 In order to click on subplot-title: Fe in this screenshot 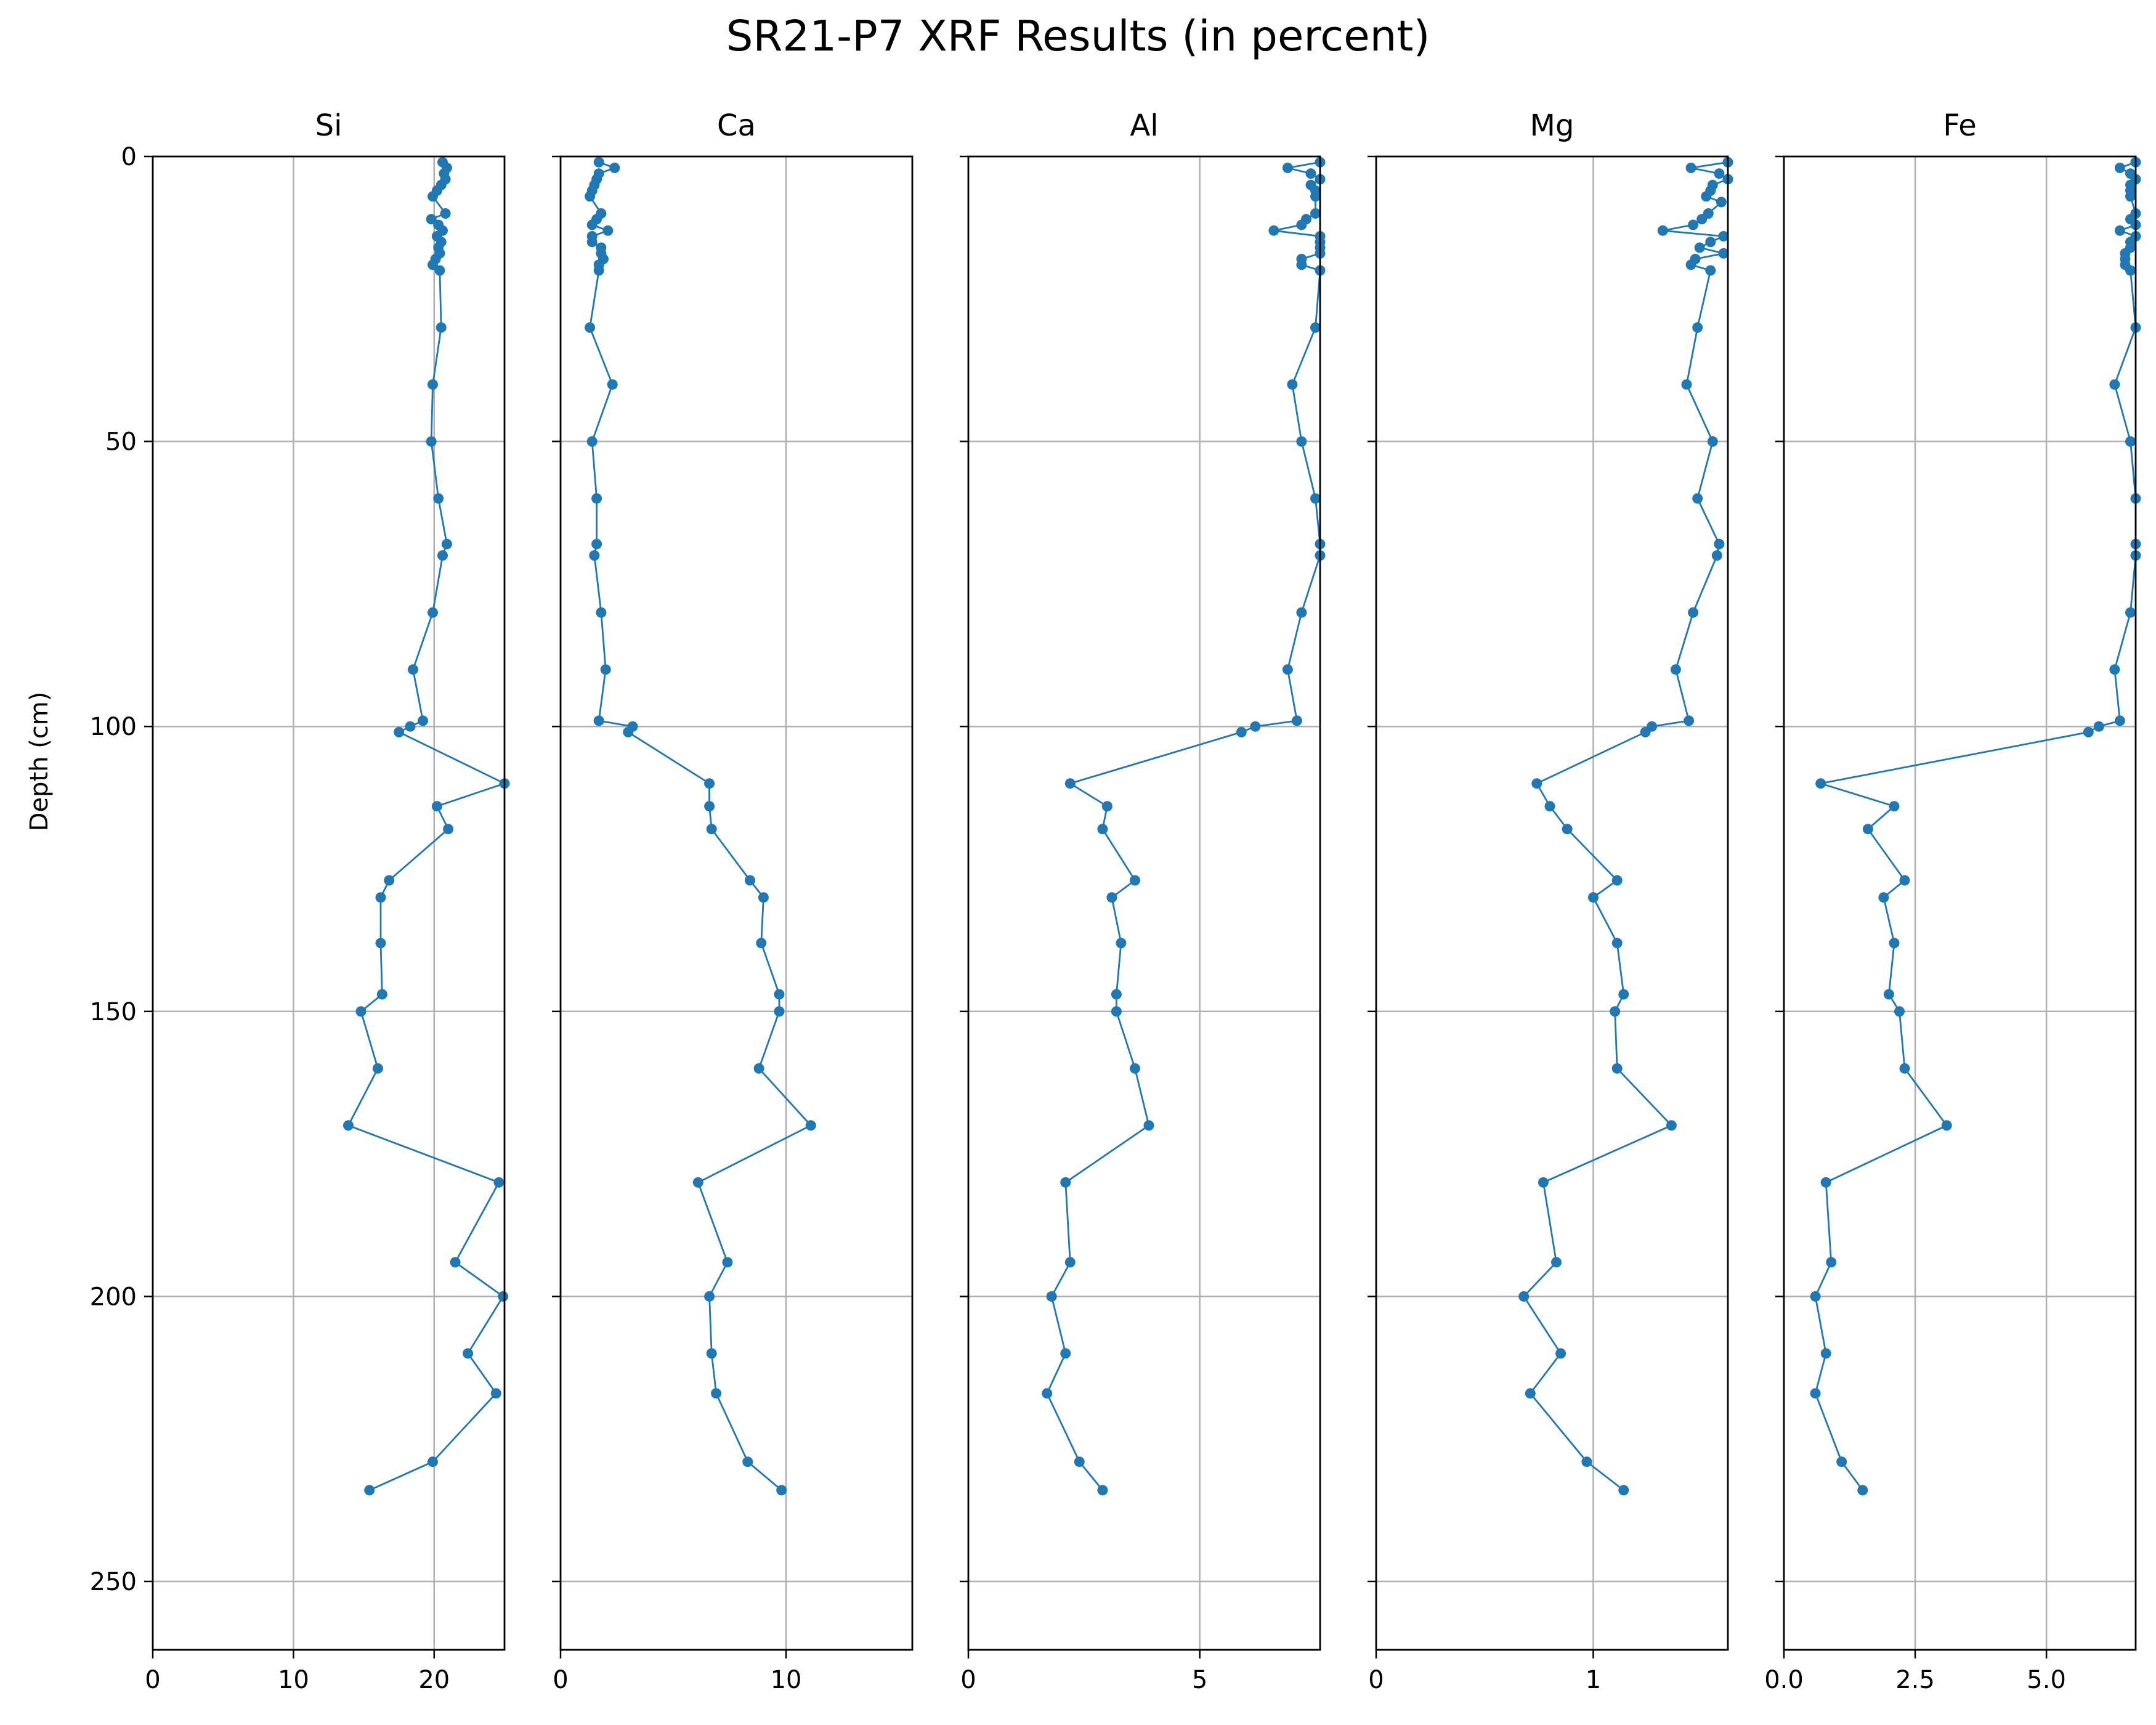, I will do `click(1960, 126)`.